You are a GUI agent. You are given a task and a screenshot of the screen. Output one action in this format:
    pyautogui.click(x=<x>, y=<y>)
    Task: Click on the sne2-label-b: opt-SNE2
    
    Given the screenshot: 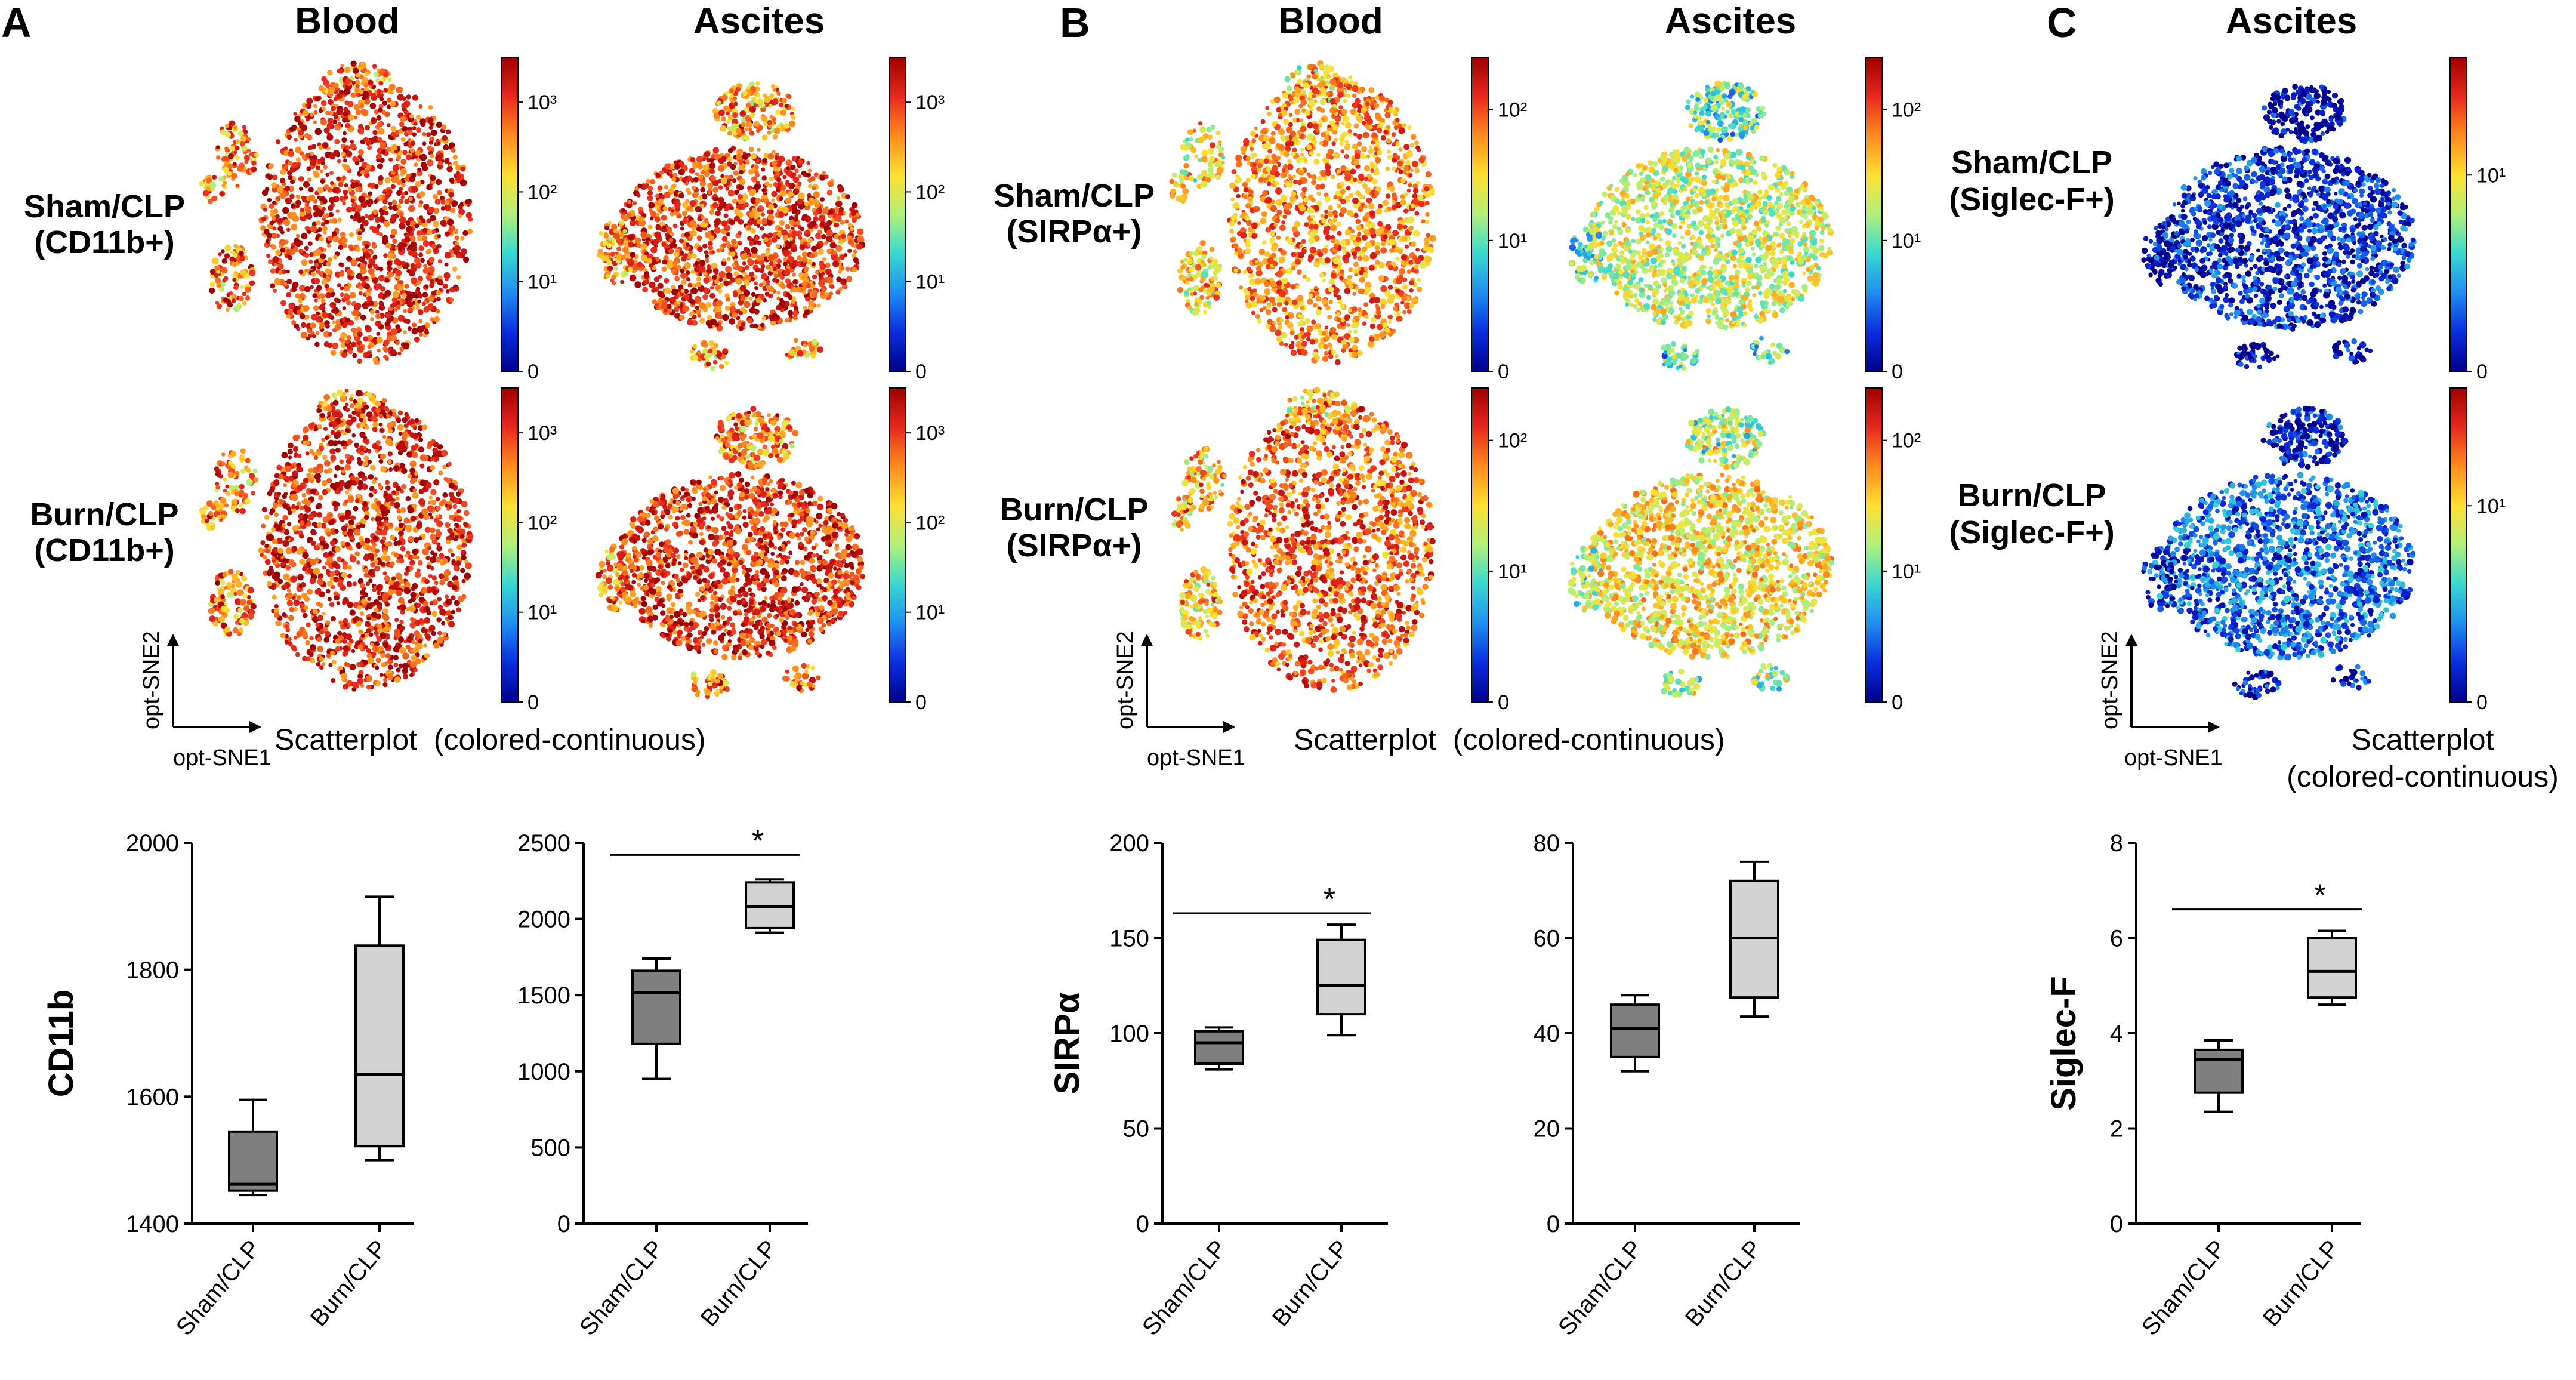 What is the action you would take?
    pyautogui.click(x=1125, y=680)
    